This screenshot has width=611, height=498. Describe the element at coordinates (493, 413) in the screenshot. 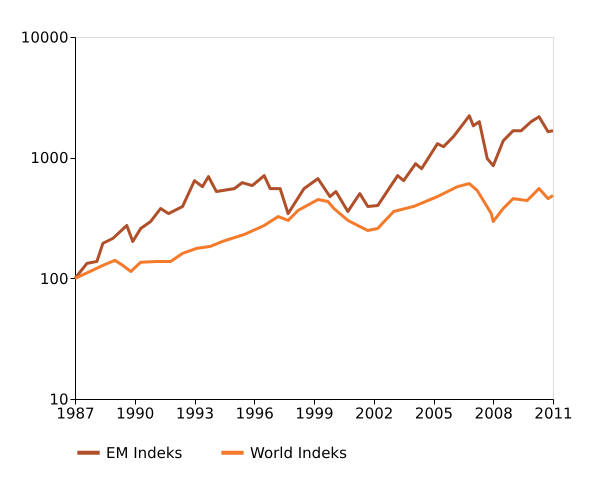

I see `x-tick-label: 2008` at that location.